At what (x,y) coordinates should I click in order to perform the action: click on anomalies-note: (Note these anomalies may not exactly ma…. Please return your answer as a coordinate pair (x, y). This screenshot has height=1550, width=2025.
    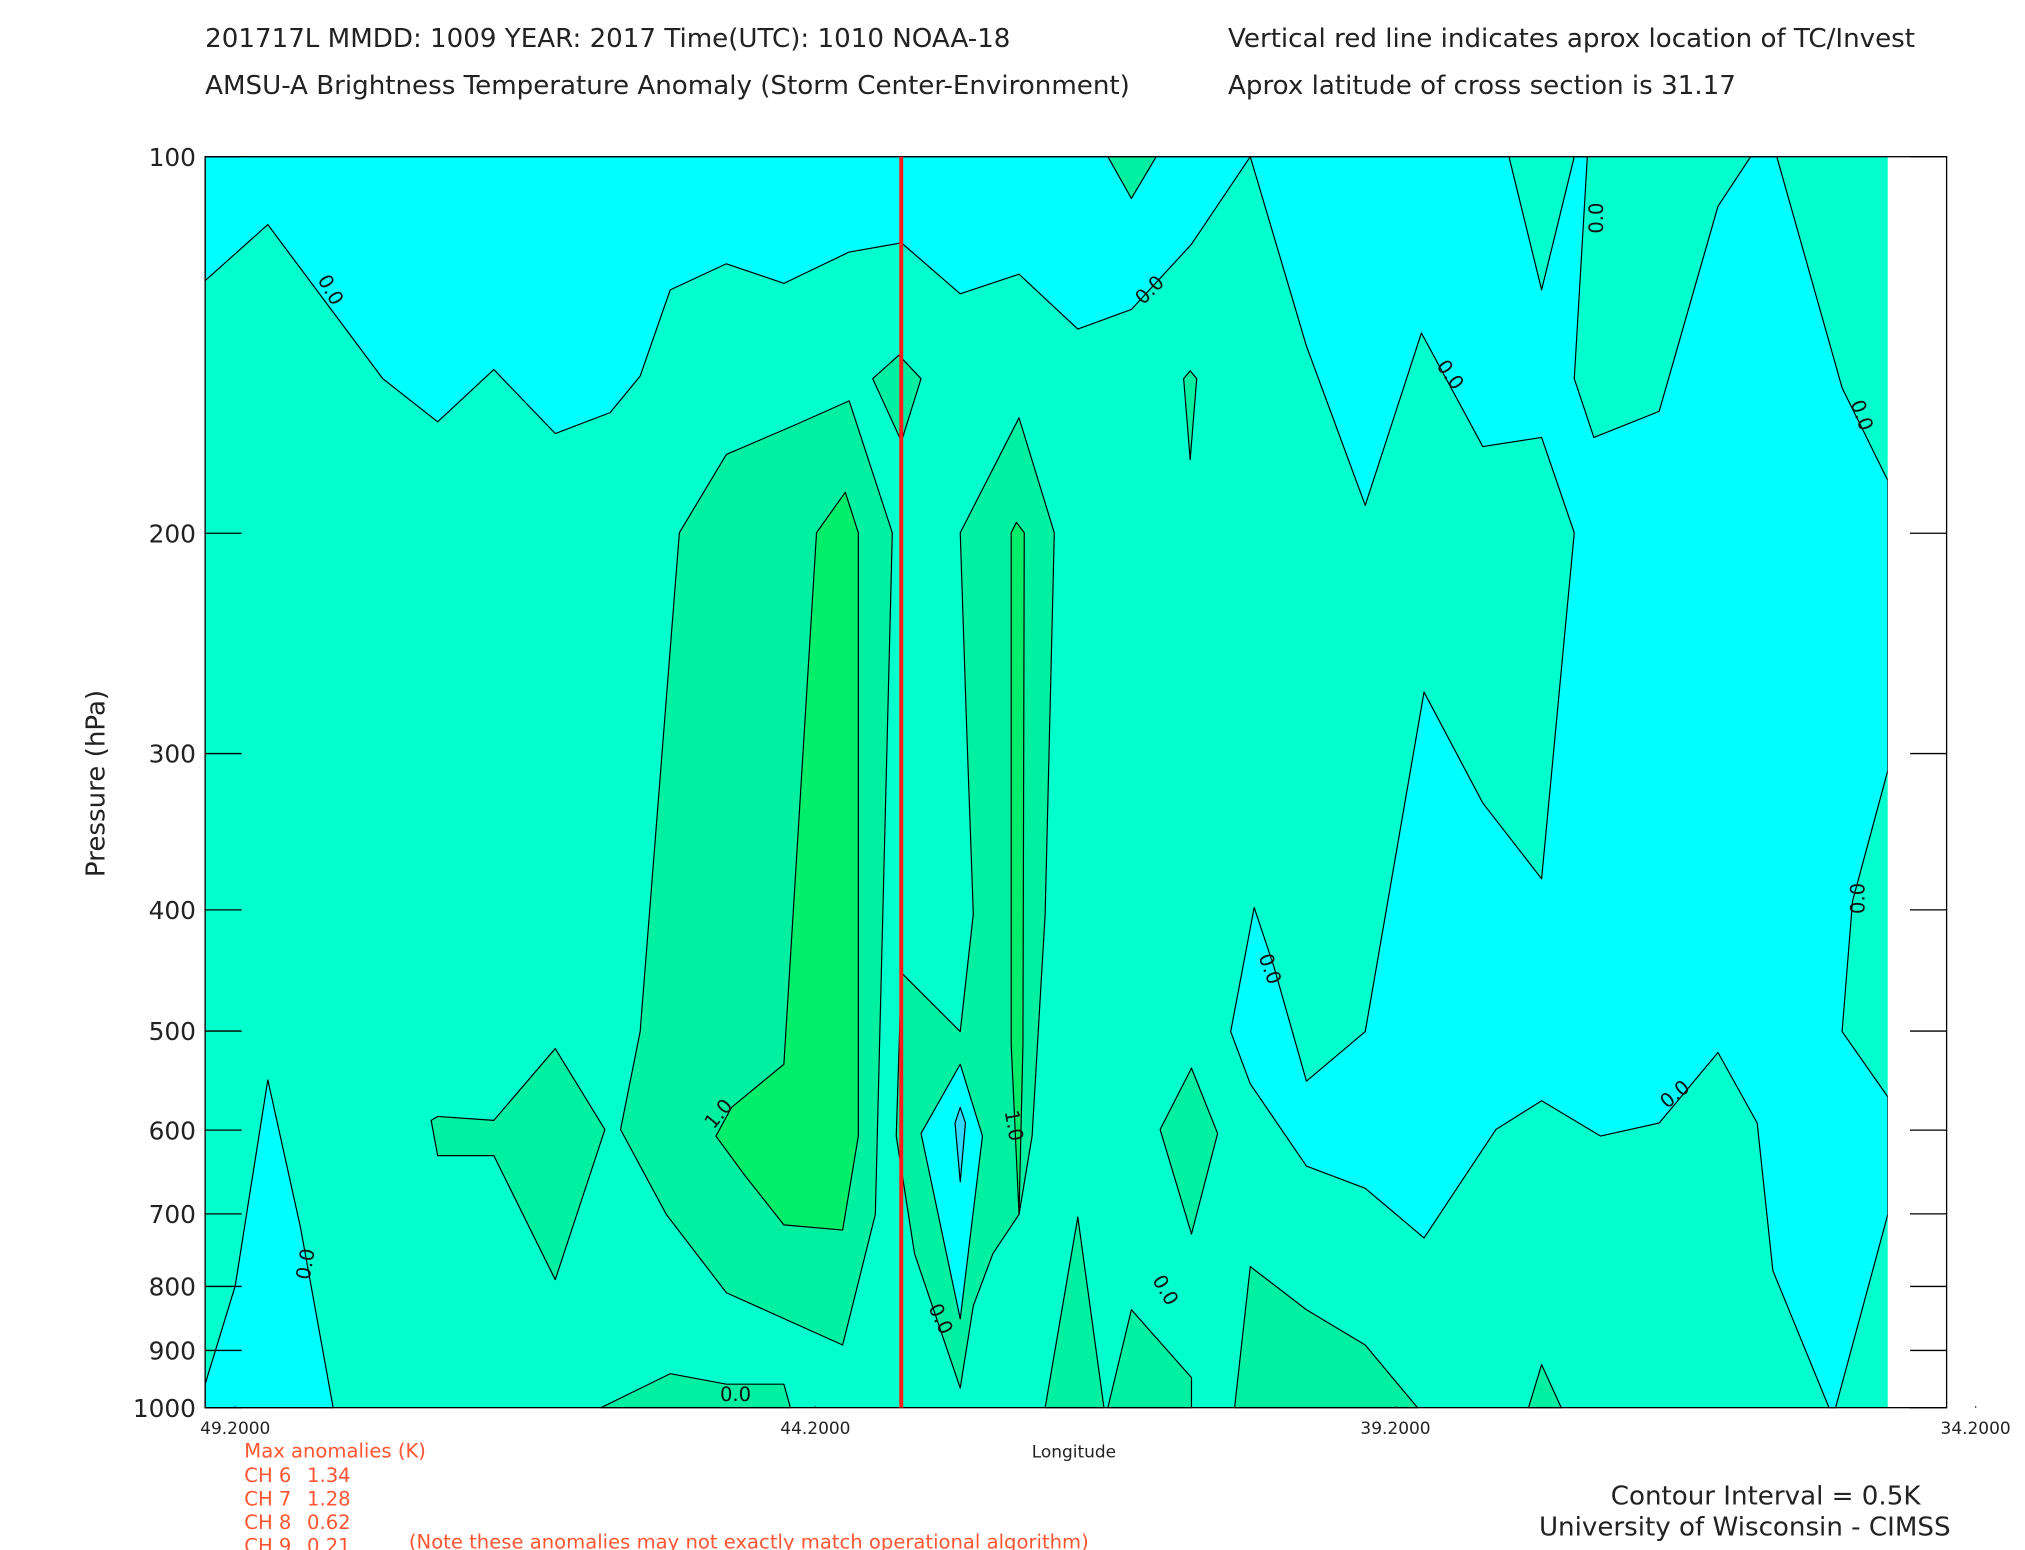
    Looking at the image, I should click on (749, 1540).